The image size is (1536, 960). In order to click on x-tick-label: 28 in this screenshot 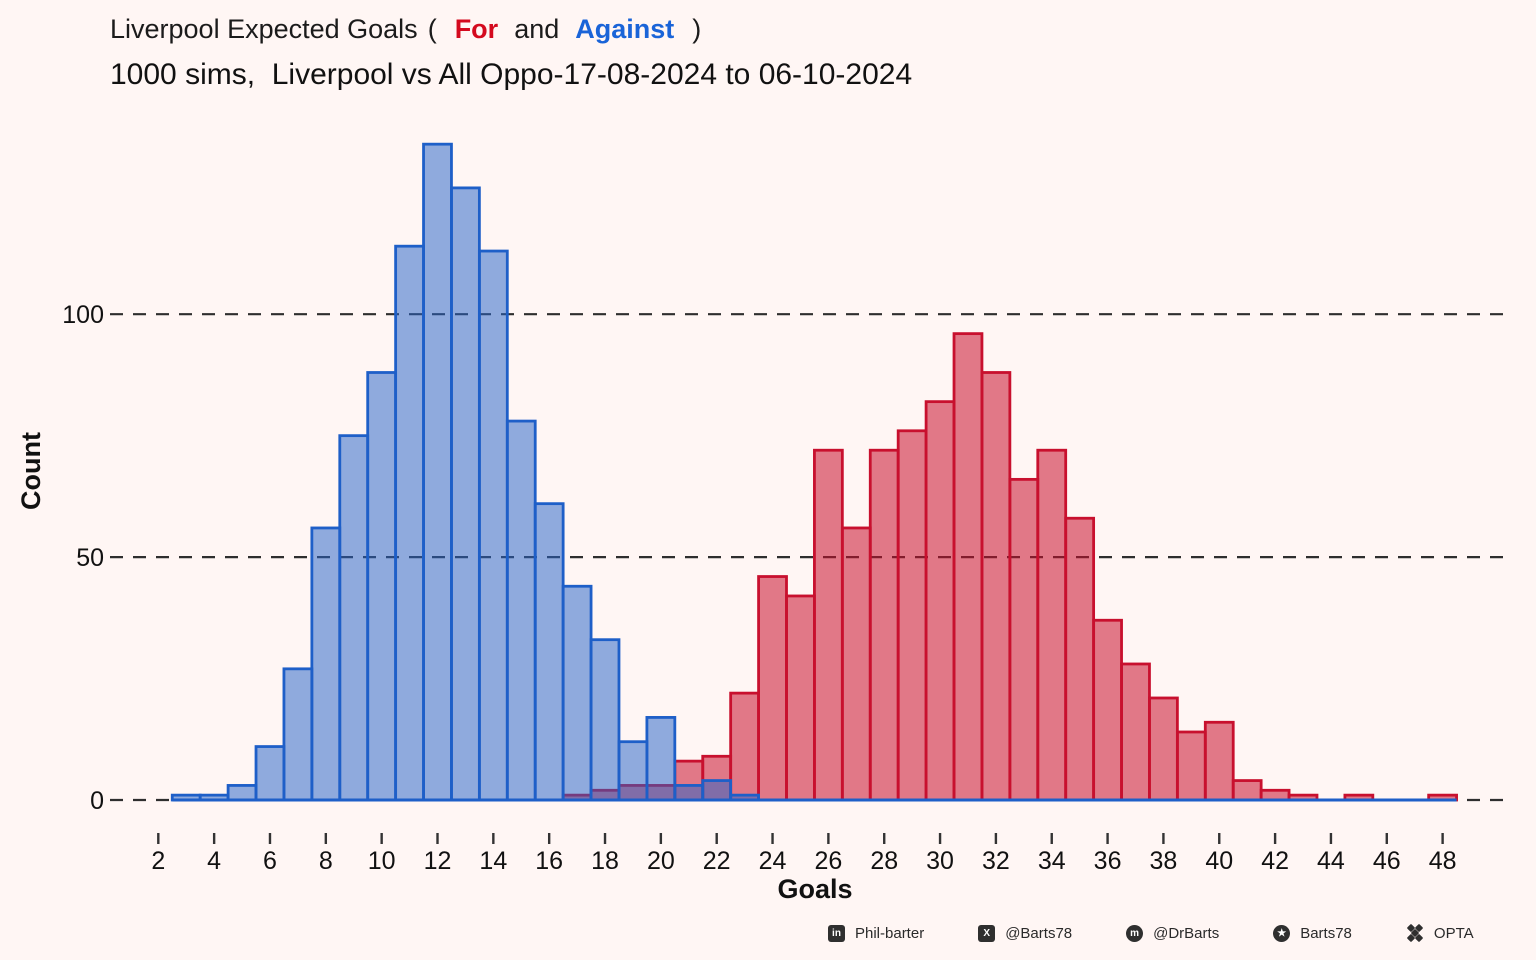, I will do `click(884, 861)`.